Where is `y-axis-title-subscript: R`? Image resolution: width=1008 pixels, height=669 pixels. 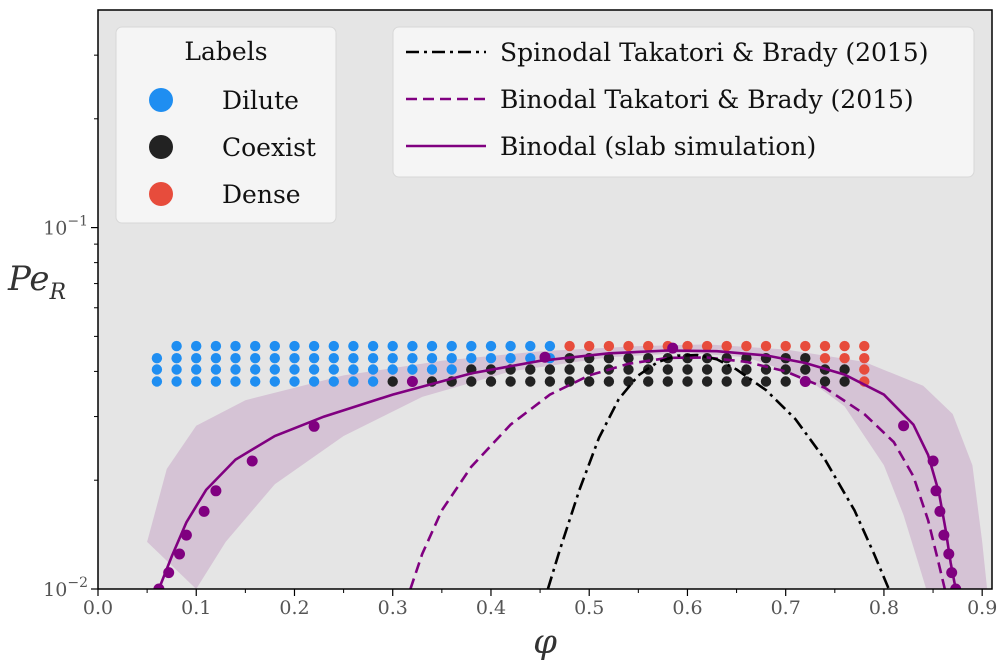
y-axis-title-subscript: R is located at coordinates (57, 292).